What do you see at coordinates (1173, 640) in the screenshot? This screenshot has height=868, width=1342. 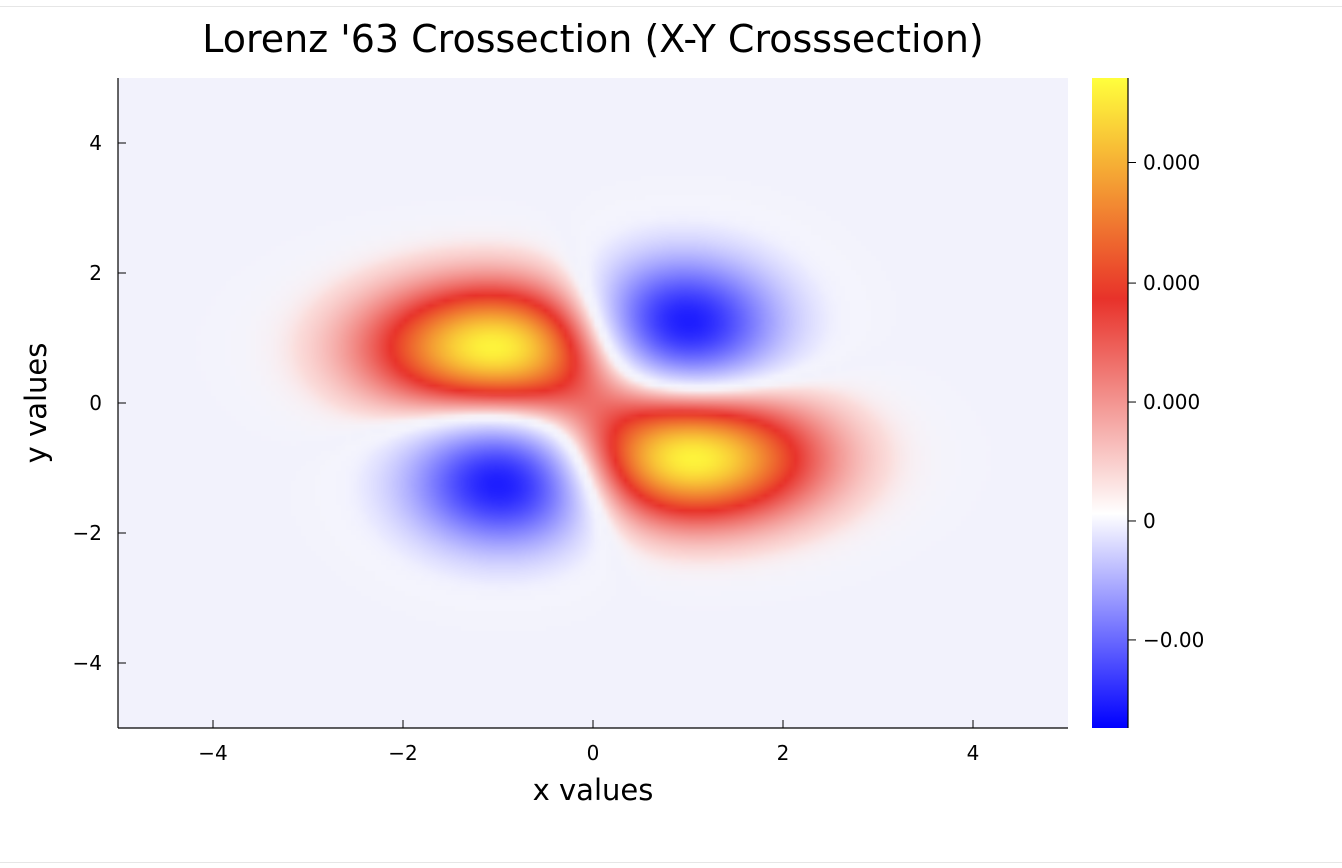 I see `colorbar-tick-label: −0.00` at bounding box center [1173, 640].